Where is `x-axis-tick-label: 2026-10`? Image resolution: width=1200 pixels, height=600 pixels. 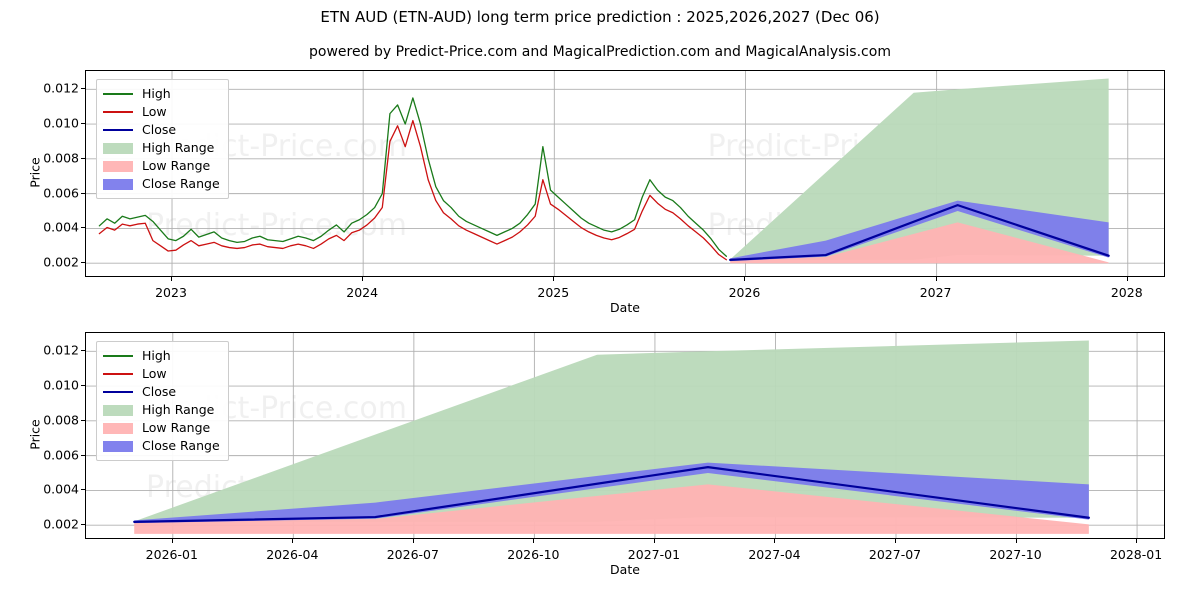 x-axis-tick-label: 2026-10 is located at coordinates (533, 554).